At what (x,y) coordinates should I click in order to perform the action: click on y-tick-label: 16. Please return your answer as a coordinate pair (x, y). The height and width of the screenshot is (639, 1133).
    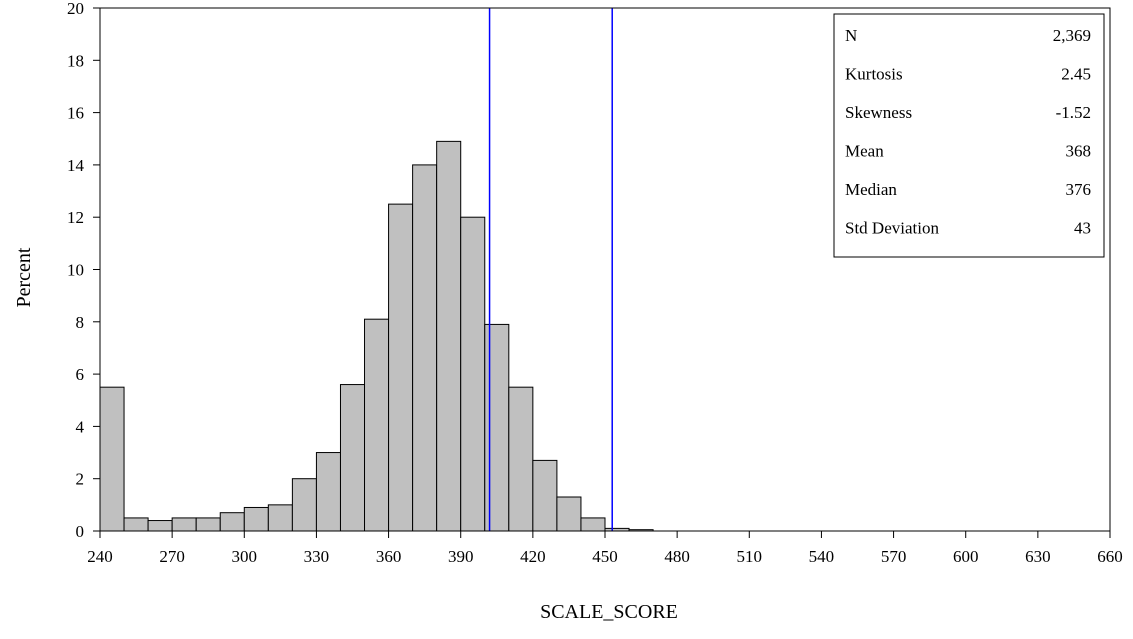
    Looking at the image, I should click on (75, 113).